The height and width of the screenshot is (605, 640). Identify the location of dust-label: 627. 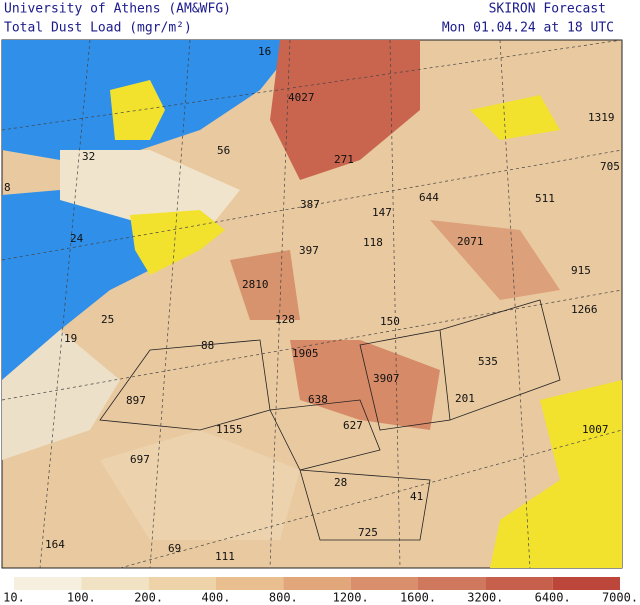
(353, 425).